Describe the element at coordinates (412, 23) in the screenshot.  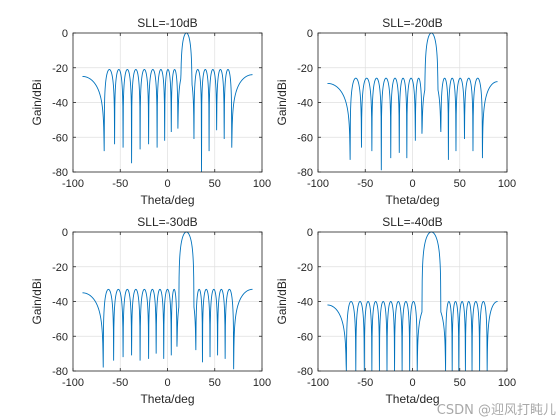
I see `chart-title: SLL=-20dB` at that location.